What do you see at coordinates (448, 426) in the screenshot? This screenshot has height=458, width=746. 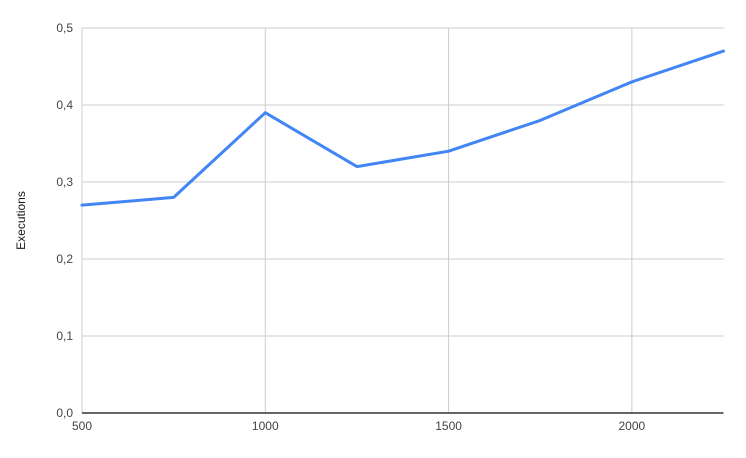 I see `x-tick-label: 1500` at bounding box center [448, 426].